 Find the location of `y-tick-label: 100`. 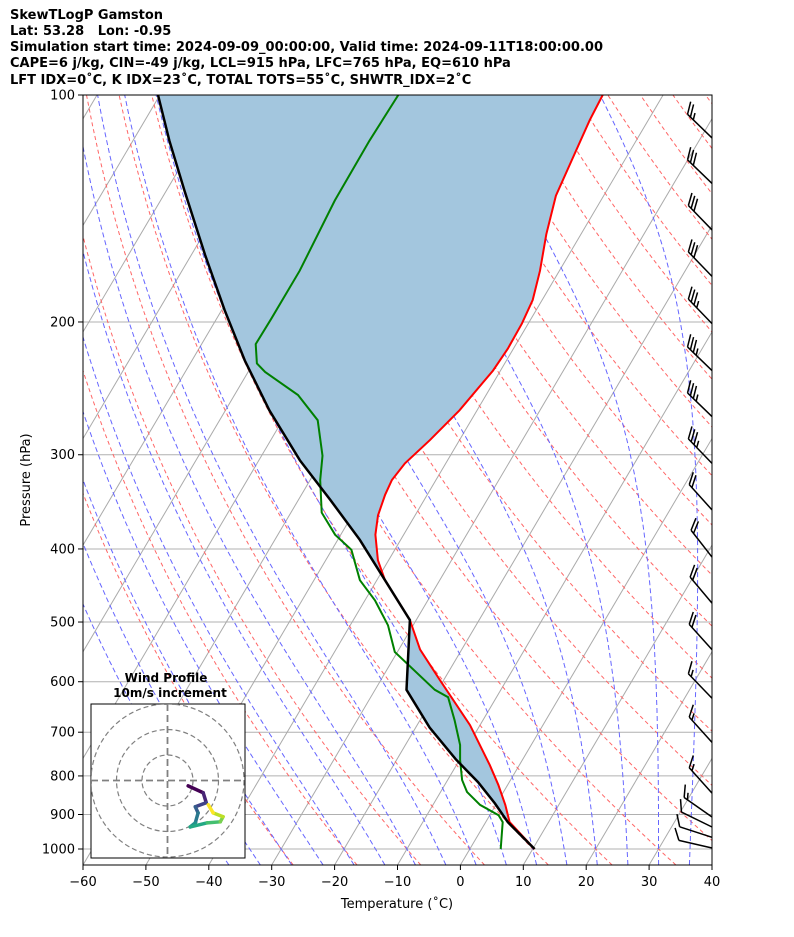

y-tick-label: 100 is located at coordinates (62, 96).